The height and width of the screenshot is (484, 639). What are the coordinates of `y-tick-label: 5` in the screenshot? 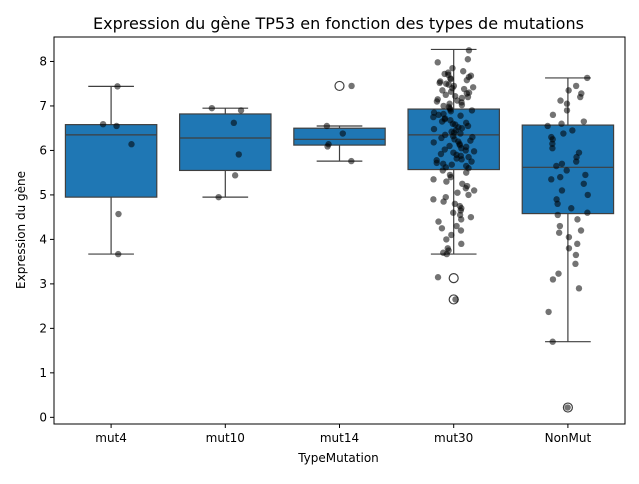 It's located at (43, 195).